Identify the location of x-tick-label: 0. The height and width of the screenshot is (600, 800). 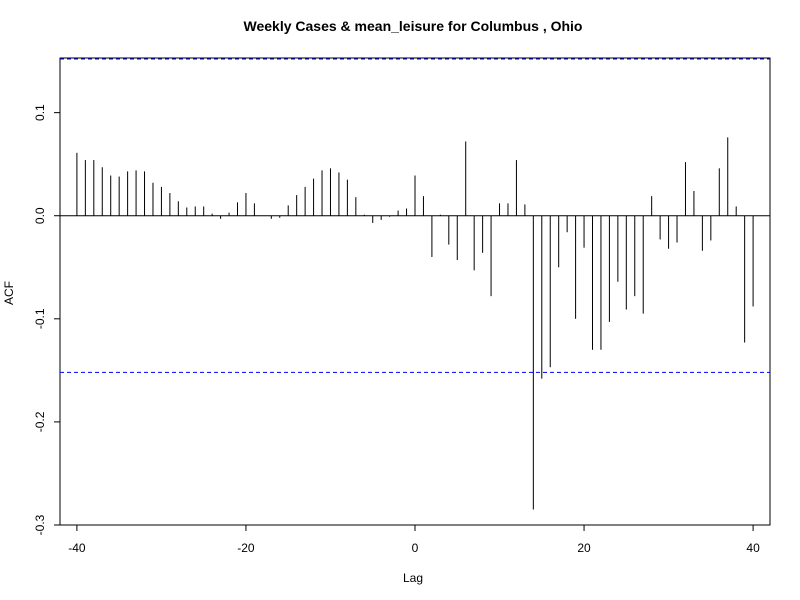
(415, 548).